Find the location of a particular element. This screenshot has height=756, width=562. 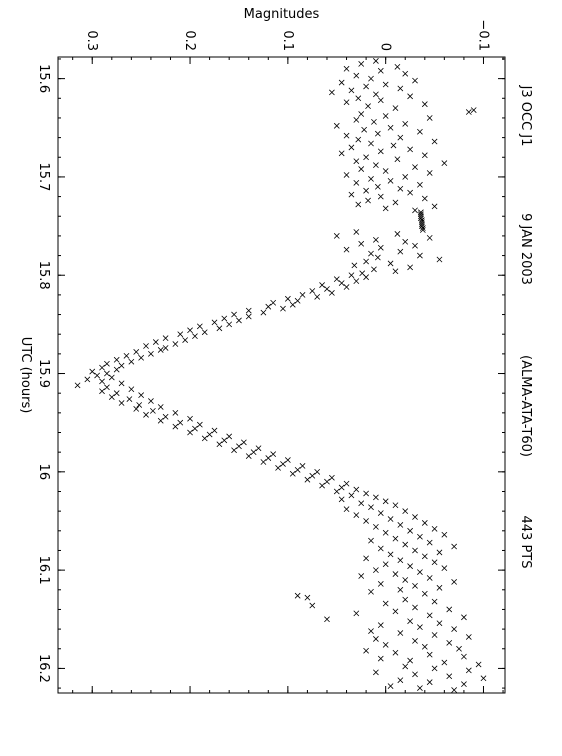

x-tick-label: 16 is located at coordinates (43, 472).